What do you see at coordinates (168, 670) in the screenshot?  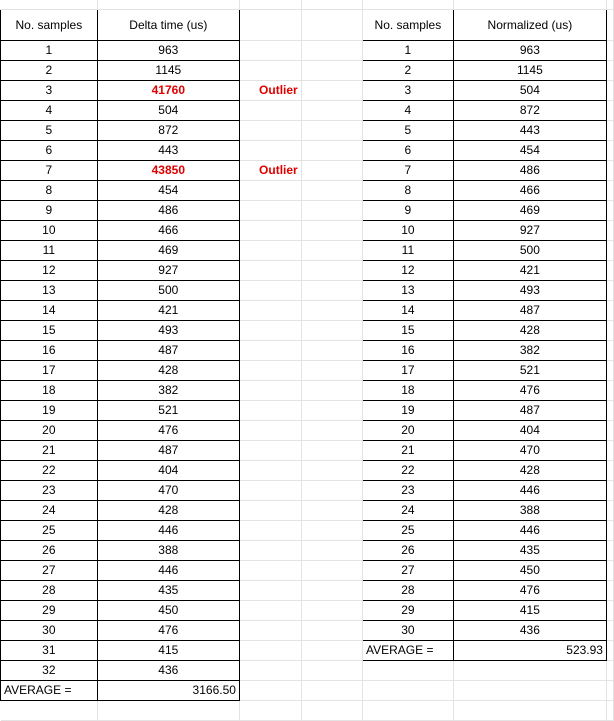 I see `left-delta-value: 436` at bounding box center [168, 670].